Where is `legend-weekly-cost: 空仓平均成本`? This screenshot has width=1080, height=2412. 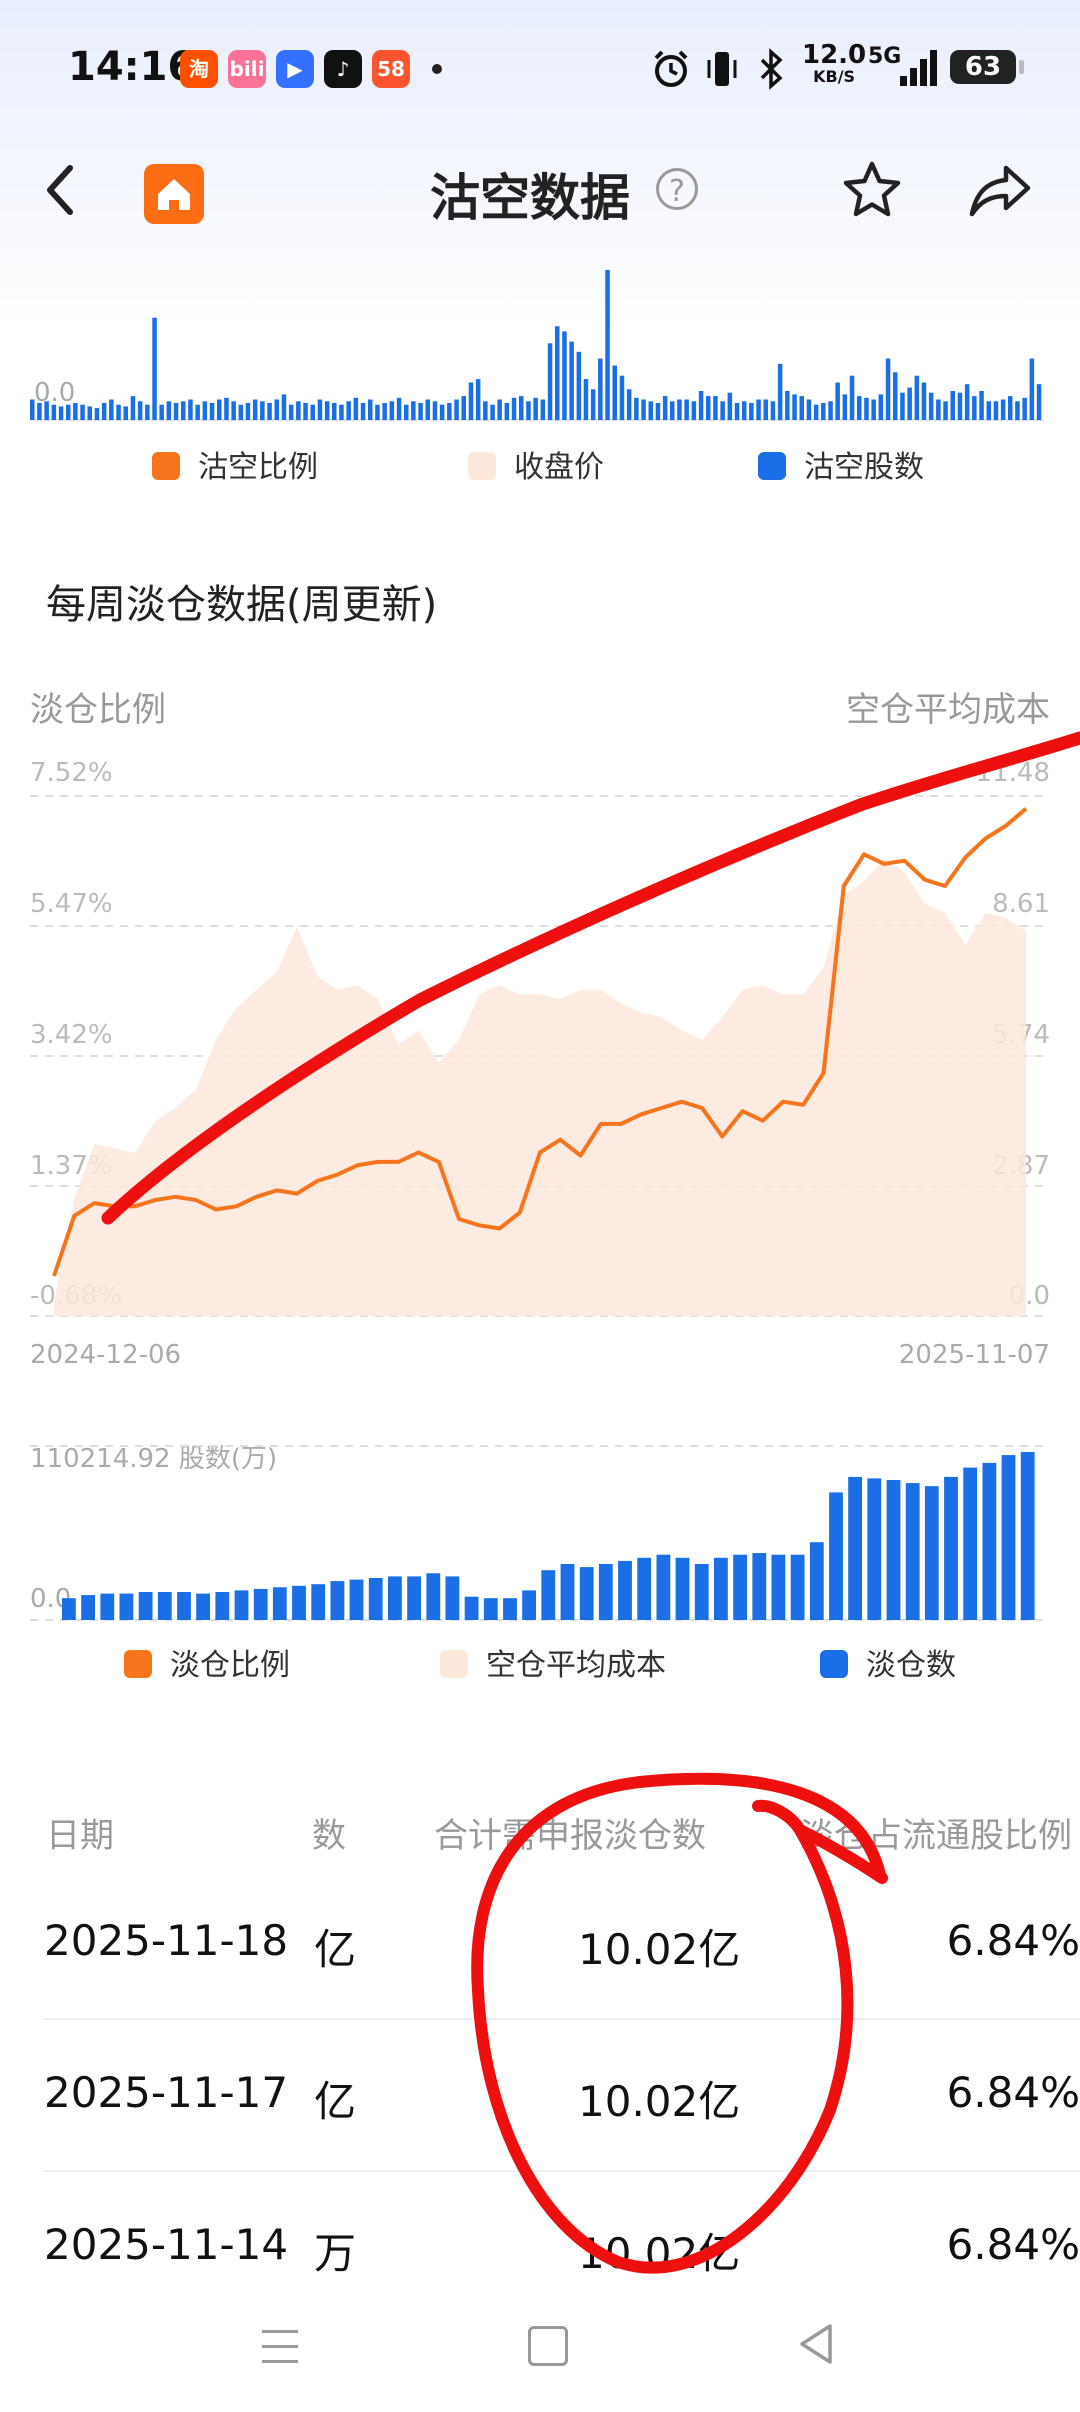
legend-weekly-cost: 空仓平均成本 is located at coordinates (553, 1666).